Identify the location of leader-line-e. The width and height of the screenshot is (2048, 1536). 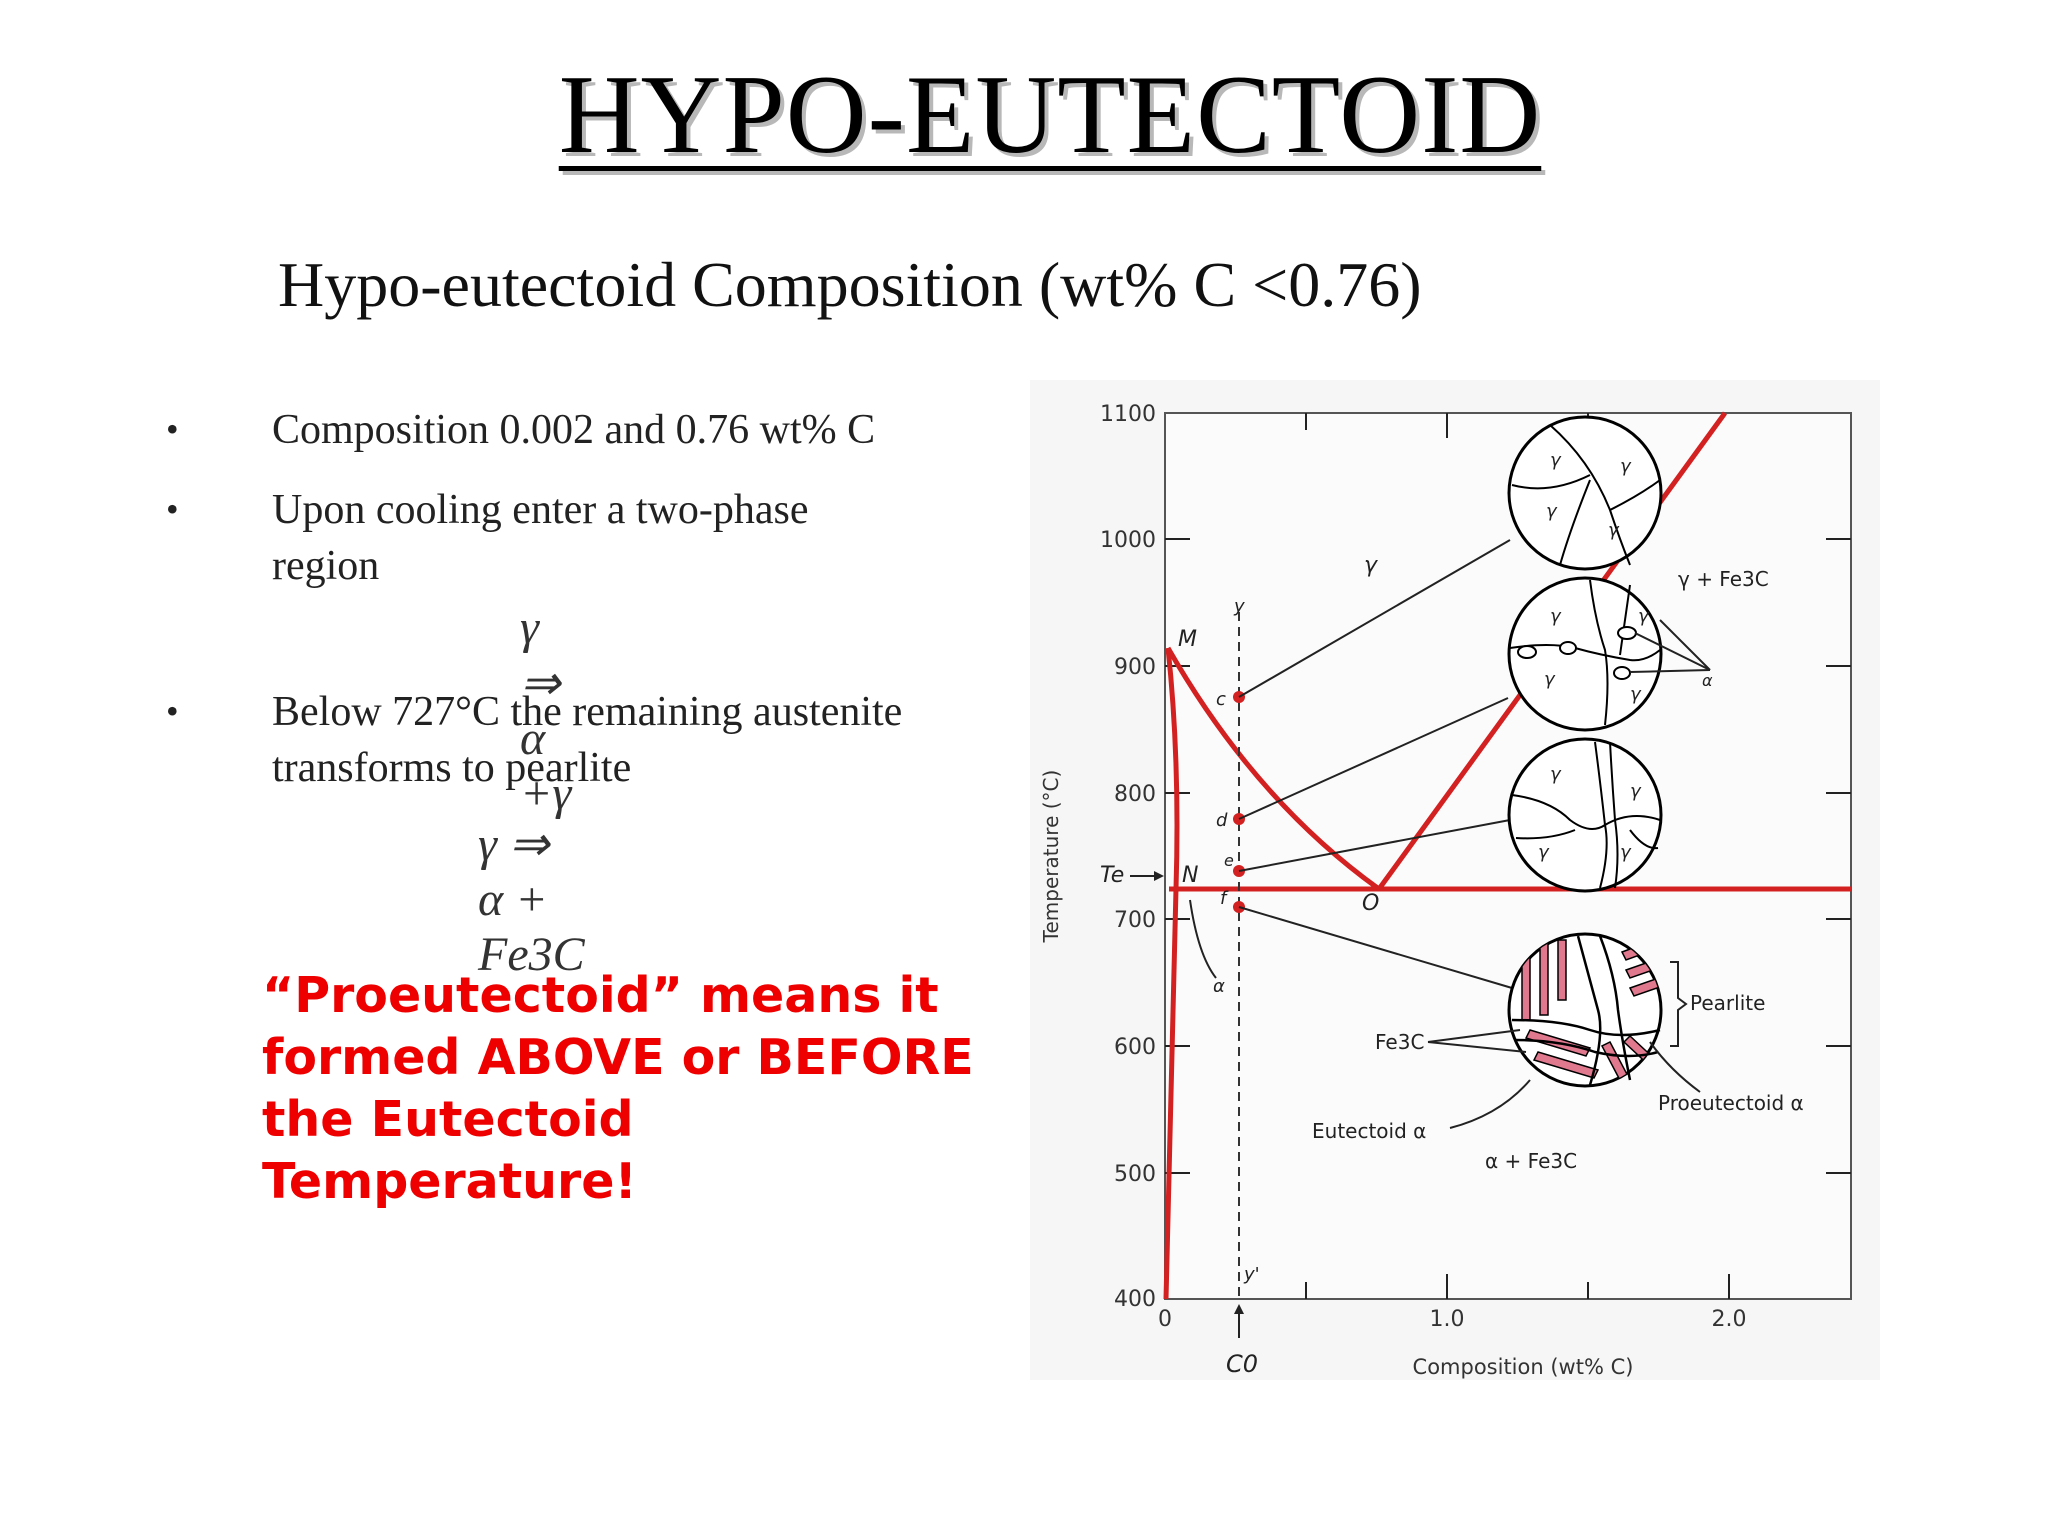
(1374, 845).